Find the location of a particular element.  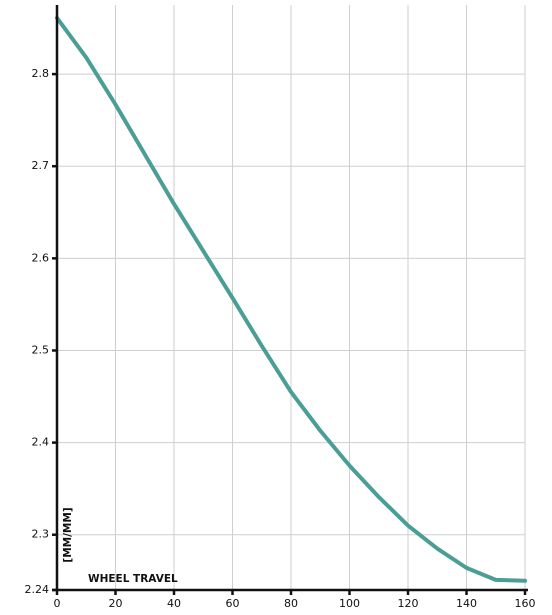

y-tick-label: 2.7 is located at coordinates (41, 165).